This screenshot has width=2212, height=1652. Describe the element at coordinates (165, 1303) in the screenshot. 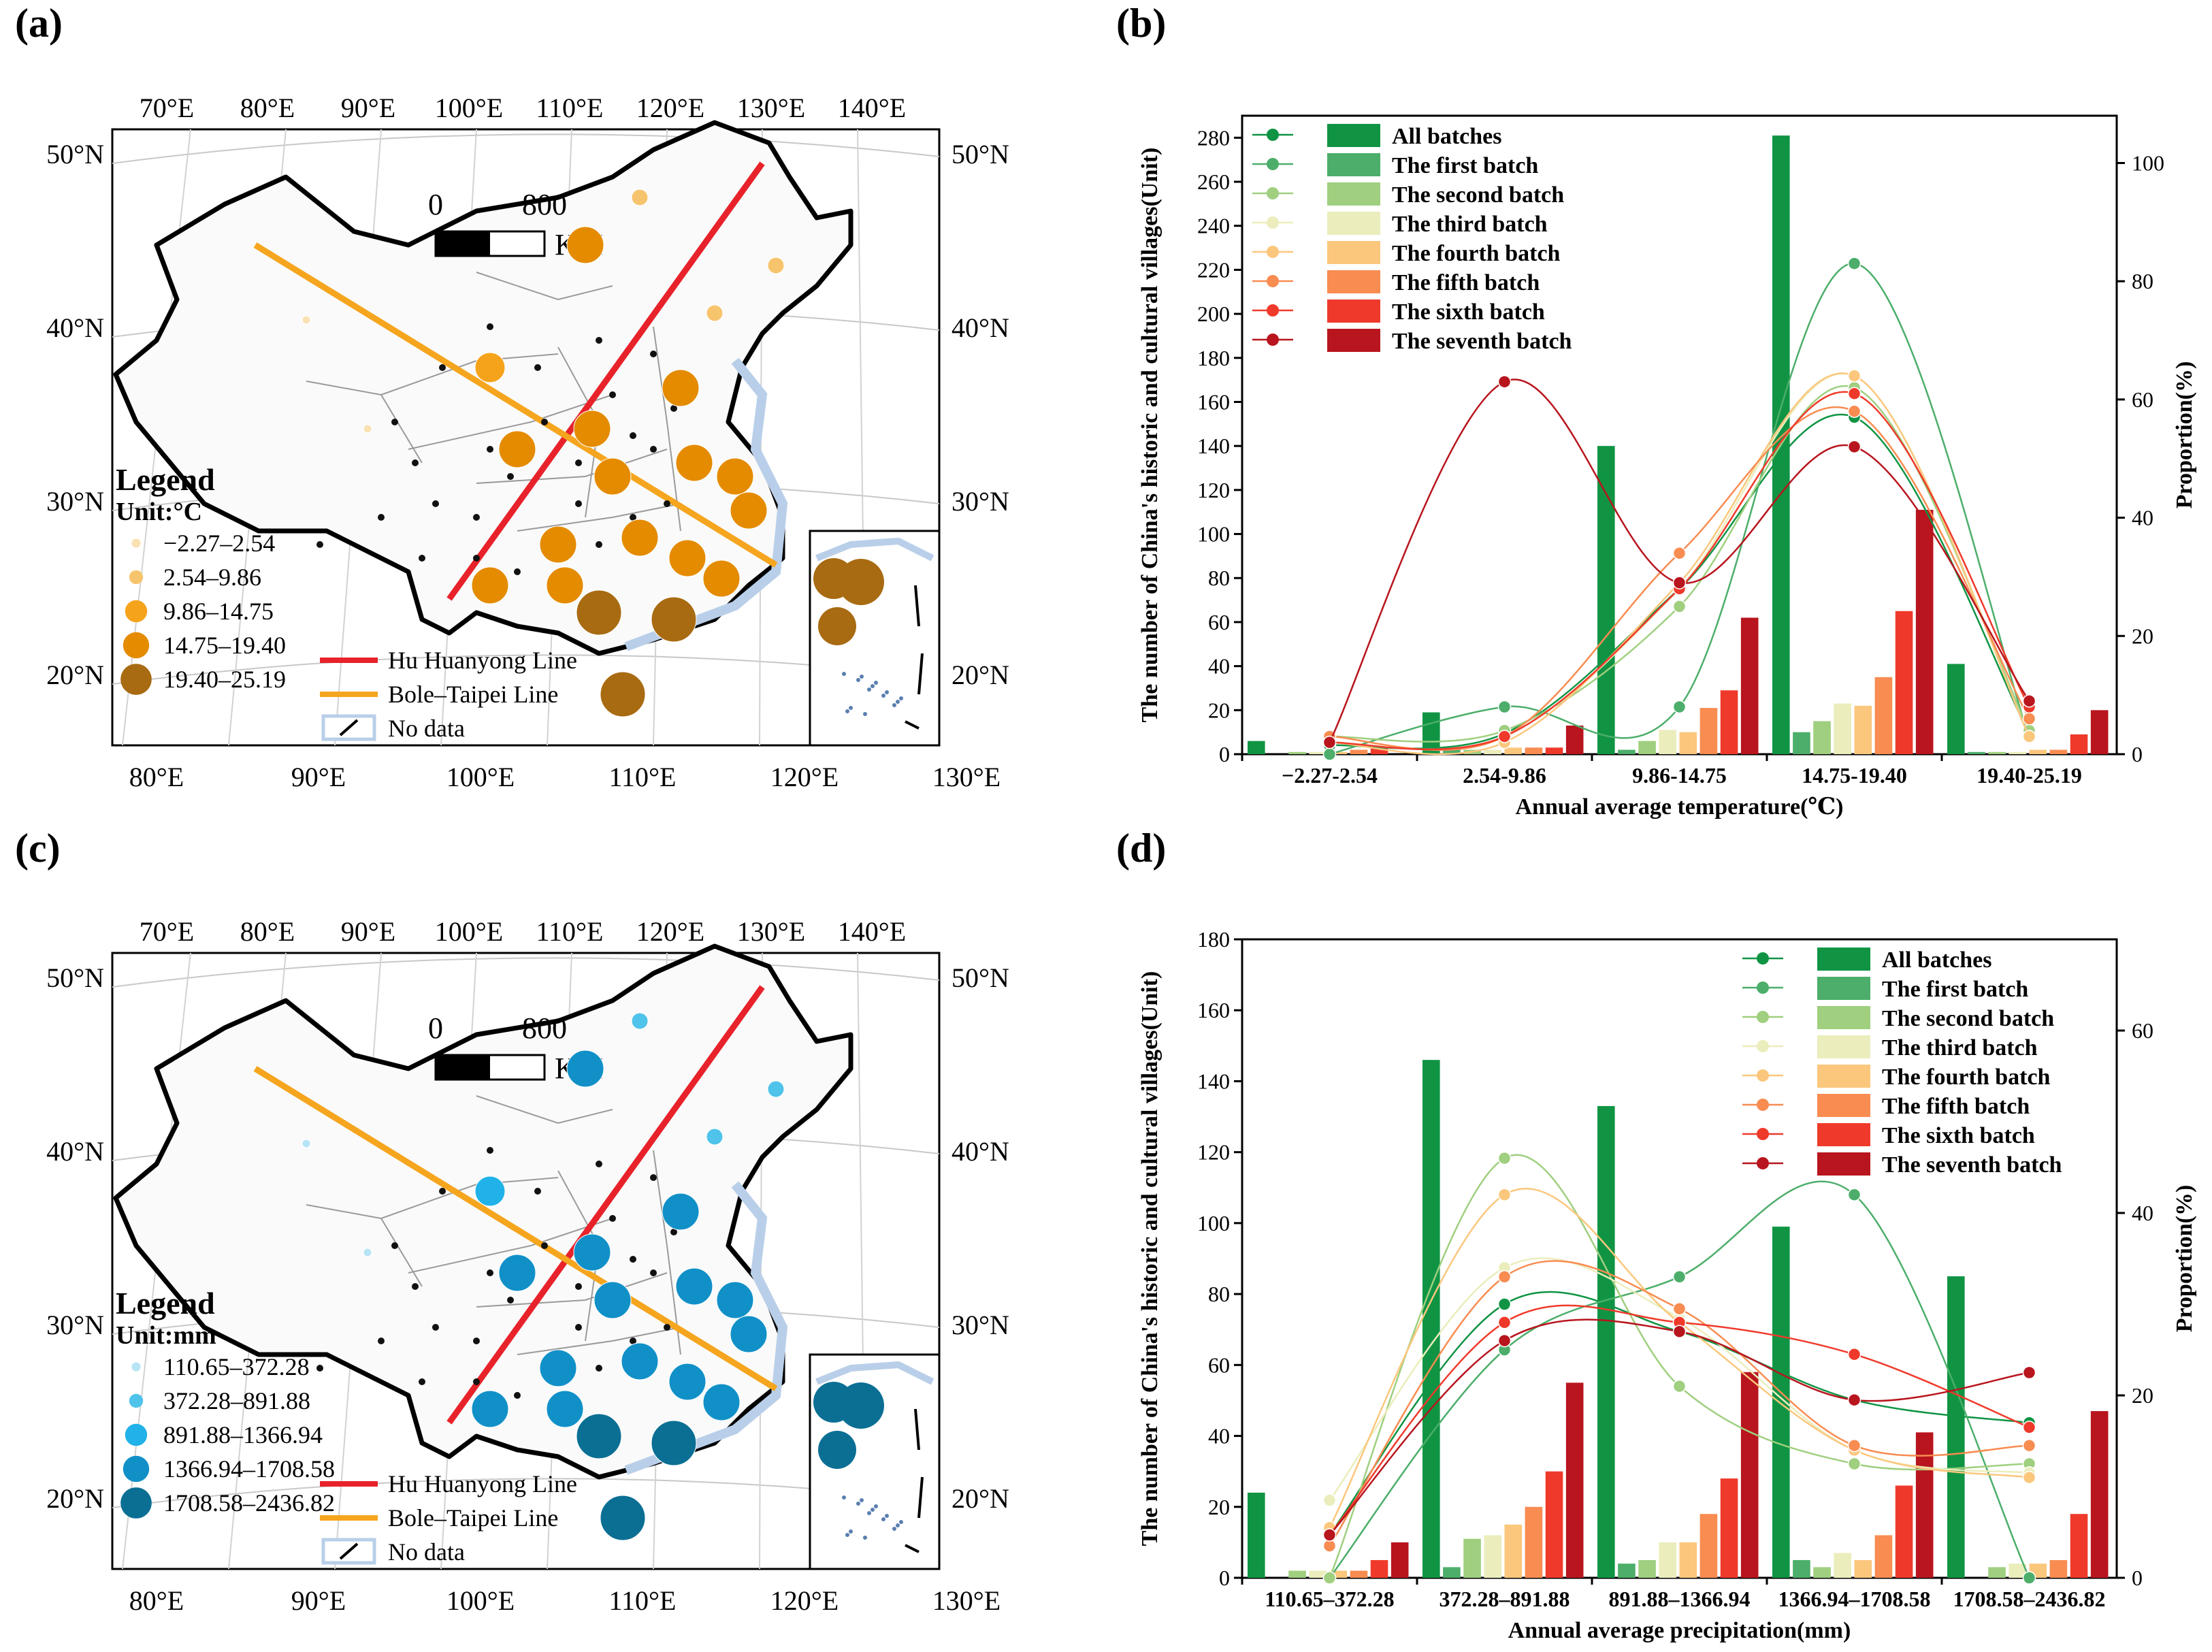

I see `legend-title: Legend` at that location.